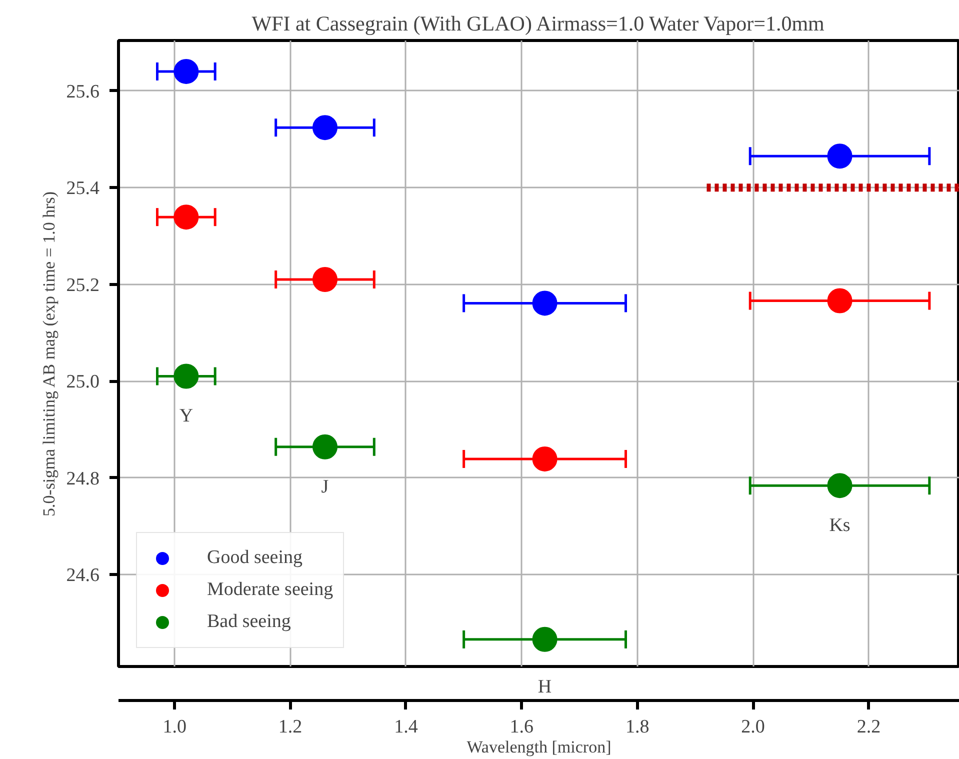 Image resolution: width=959 pixels, height=759 pixels. What do you see at coordinates (83, 285) in the screenshot?
I see `y-tick-label: 25.2` at bounding box center [83, 285].